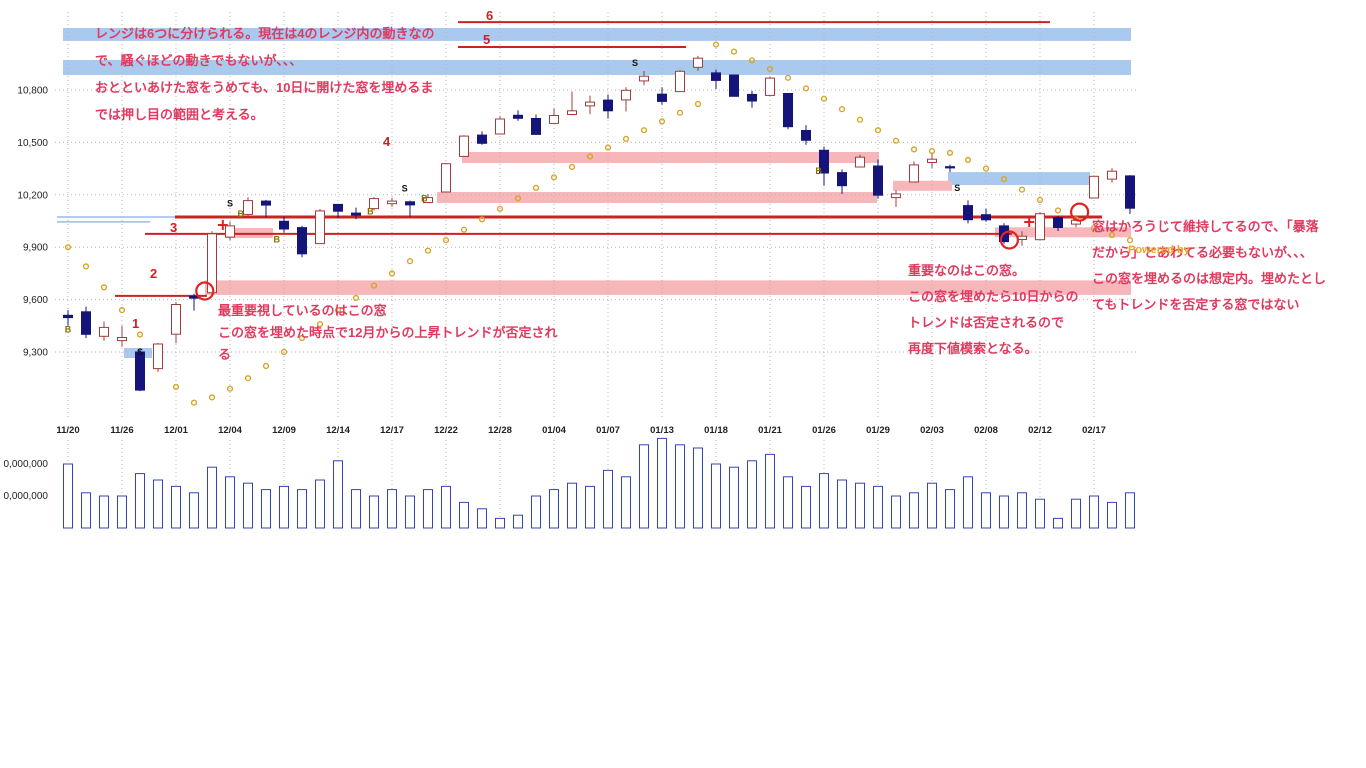 The height and width of the screenshot is (768, 1366). Describe the element at coordinates (230, 430) in the screenshot. I see `svg-text: 12/04` at that location.